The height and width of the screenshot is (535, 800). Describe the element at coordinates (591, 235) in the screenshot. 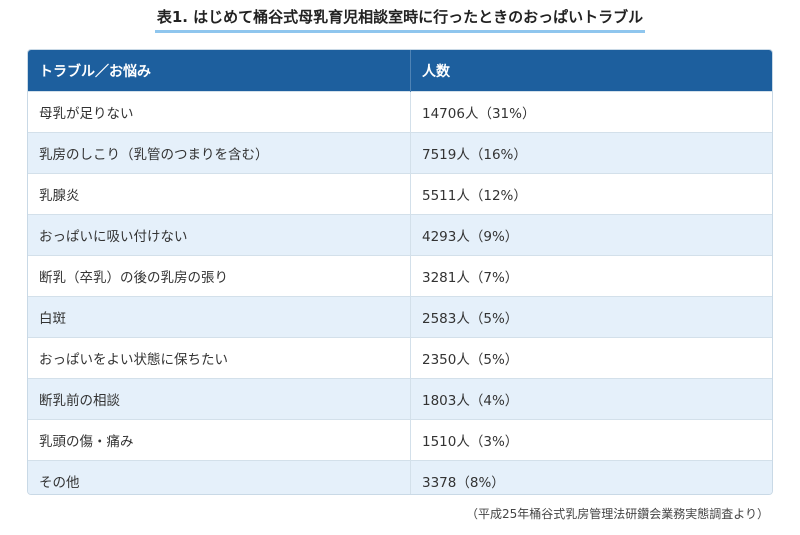

I see `count-cell: 4293人（9%）` at that location.